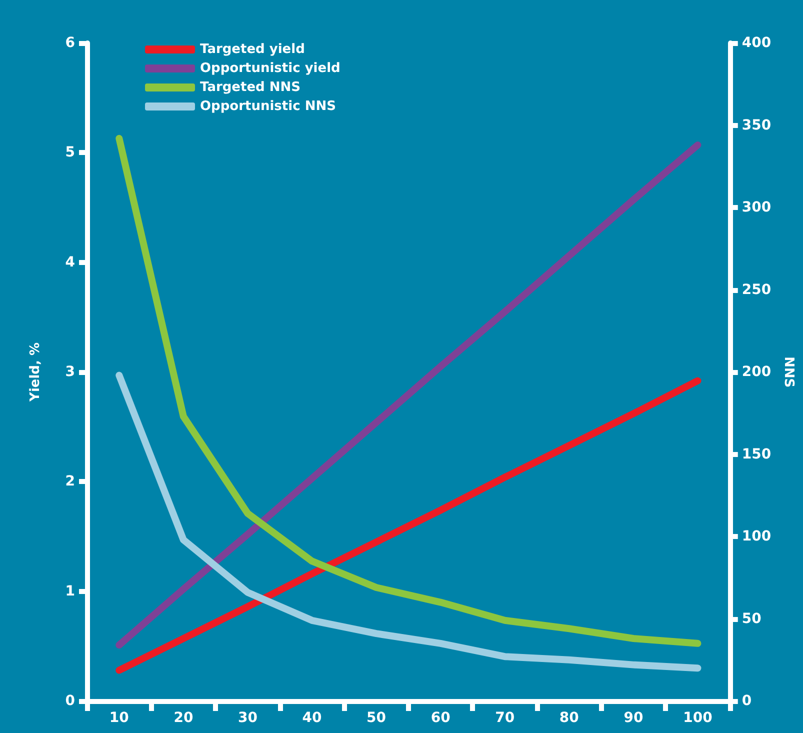 This screenshot has height=733, width=803. Describe the element at coordinates (757, 125) in the screenshot. I see `y2-tick-label: 350` at that location.